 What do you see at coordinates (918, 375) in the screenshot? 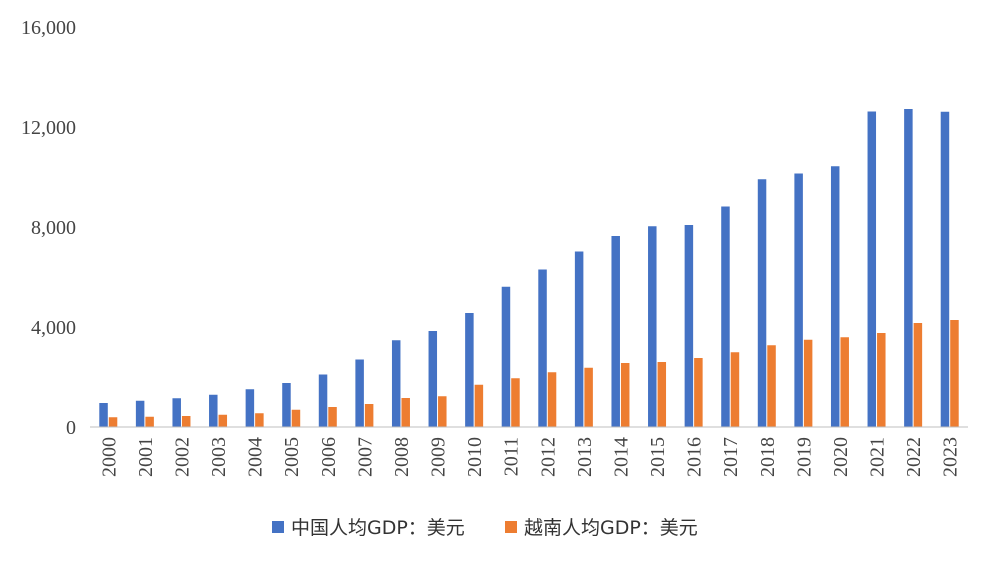
I see `bar-vietnam-2022` at bounding box center [918, 375].